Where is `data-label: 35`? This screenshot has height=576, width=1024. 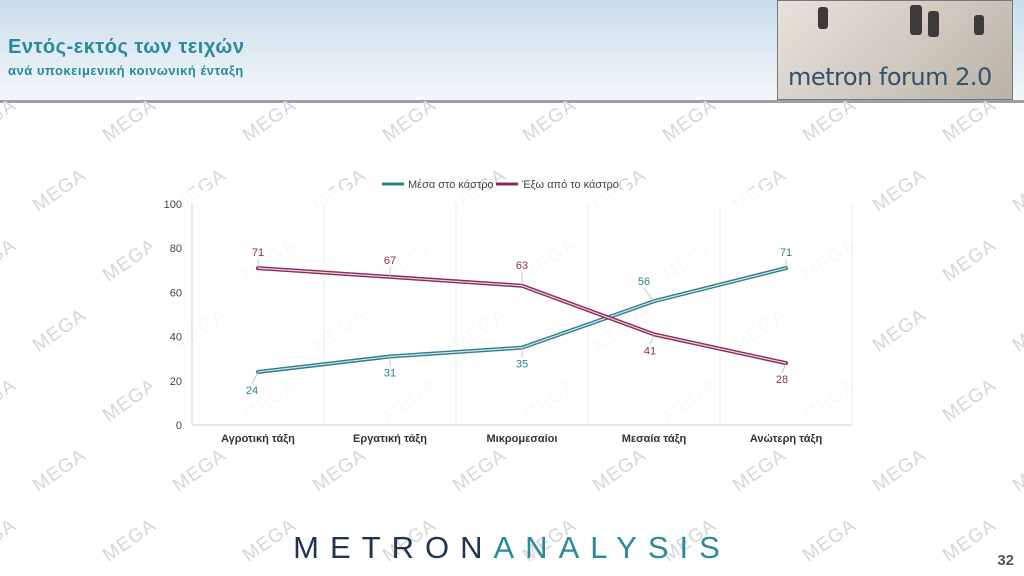
data-label: 35 is located at coordinates (522, 365).